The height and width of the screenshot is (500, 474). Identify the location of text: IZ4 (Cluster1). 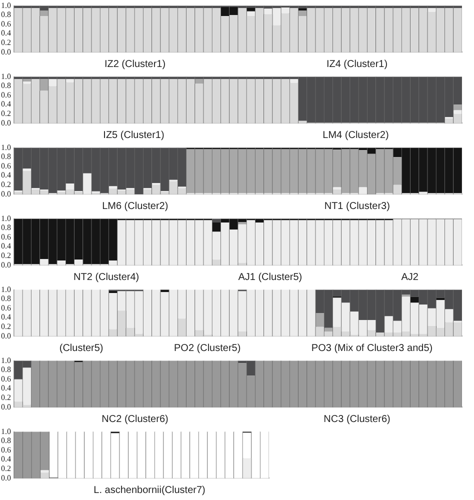
(357, 64).